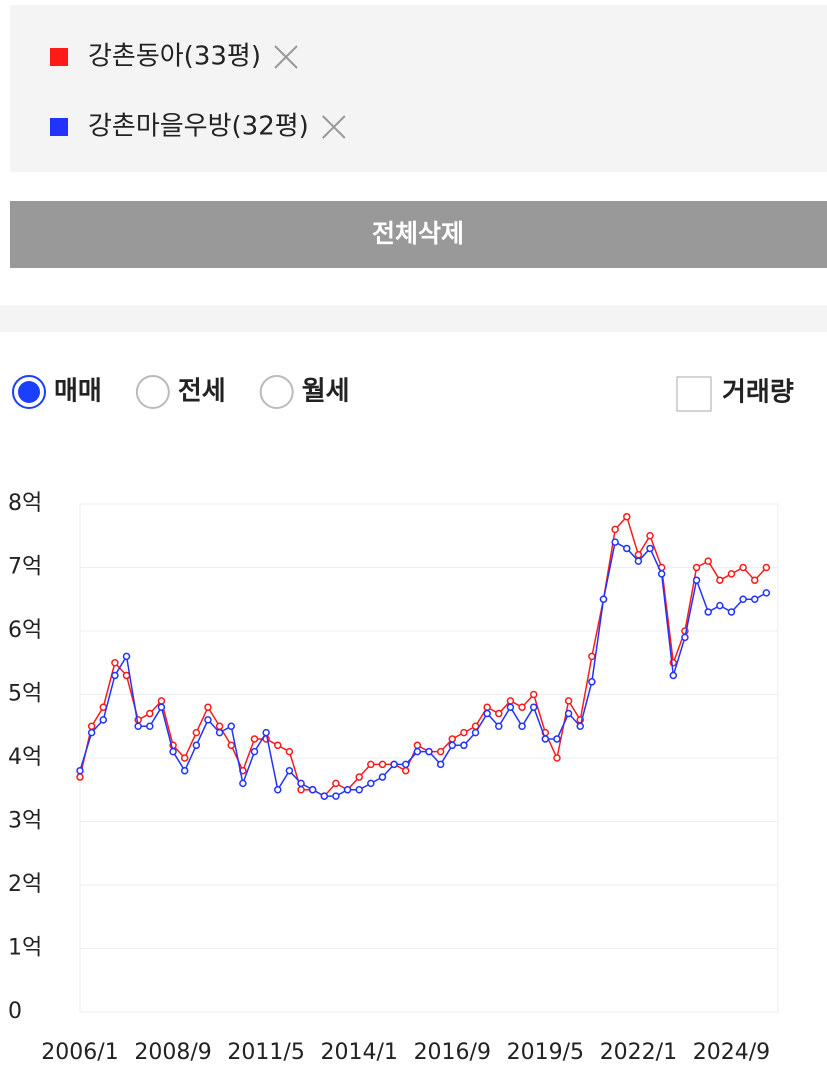  What do you see at coordinates (25, 694) in the screenshot?
I see `y-tick-label: 5억` at bounding box center [25, 694].